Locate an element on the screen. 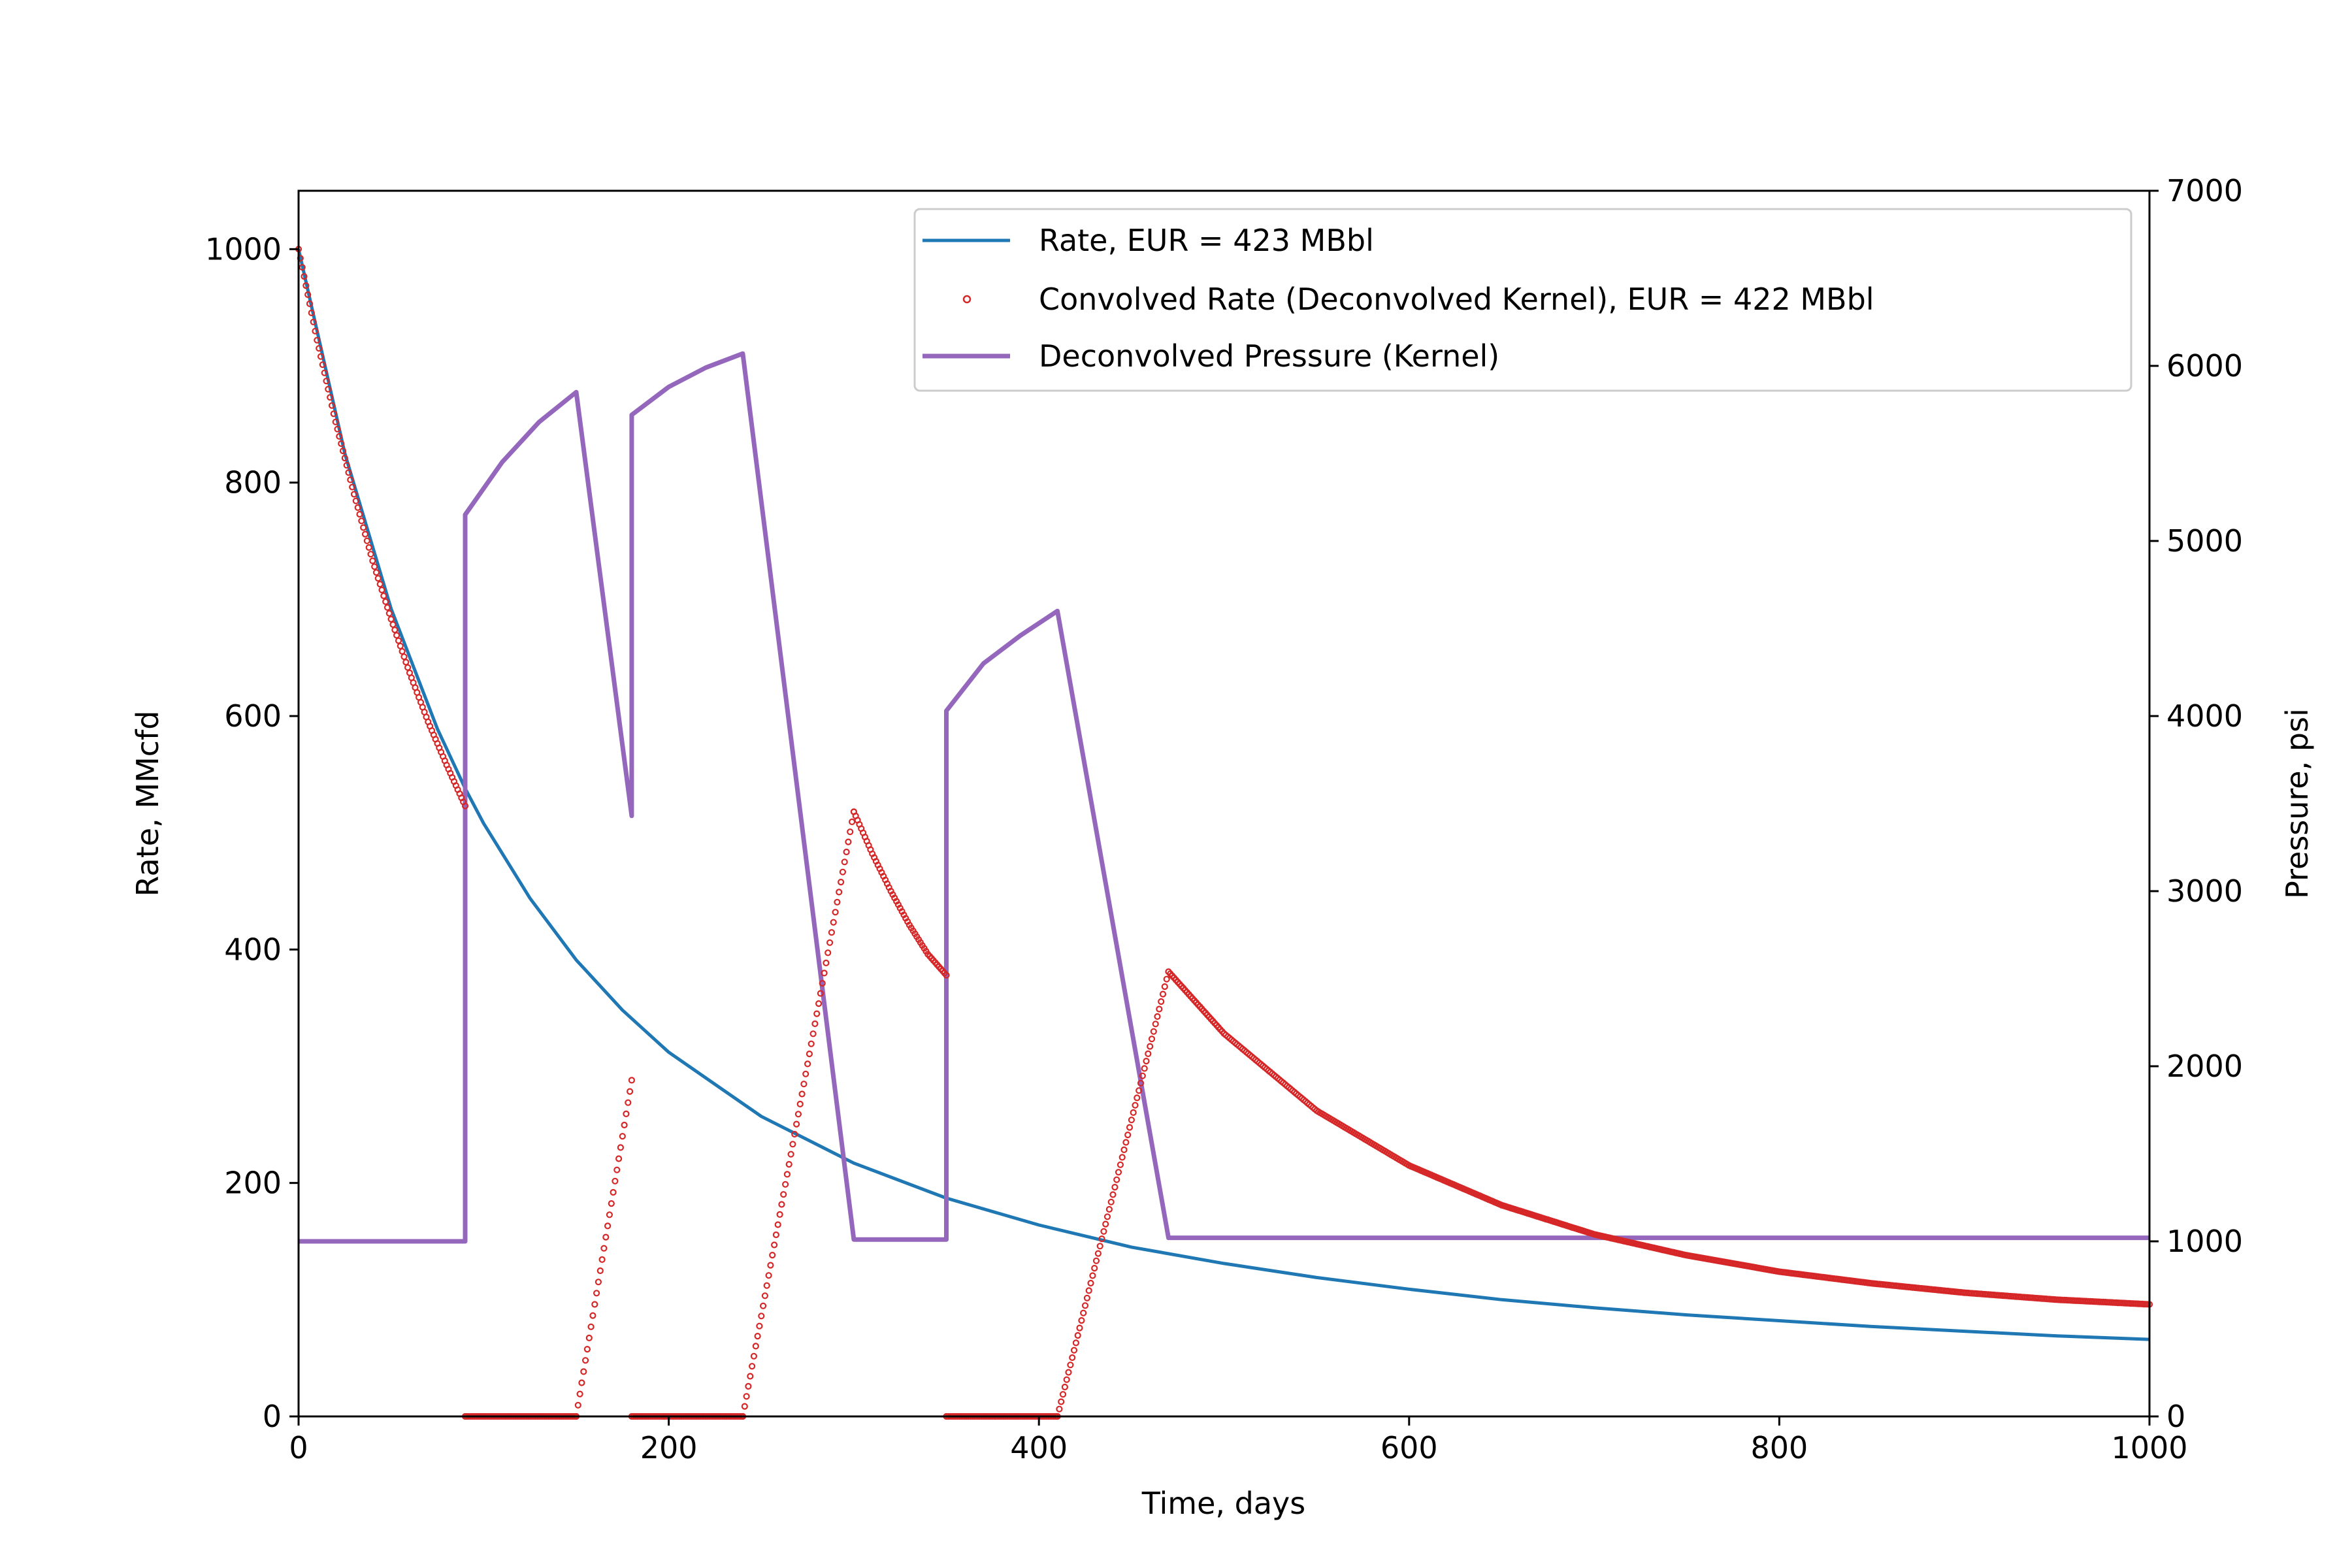  right-axis-label: Pressure, psi is located at coordinates (2297, 803).